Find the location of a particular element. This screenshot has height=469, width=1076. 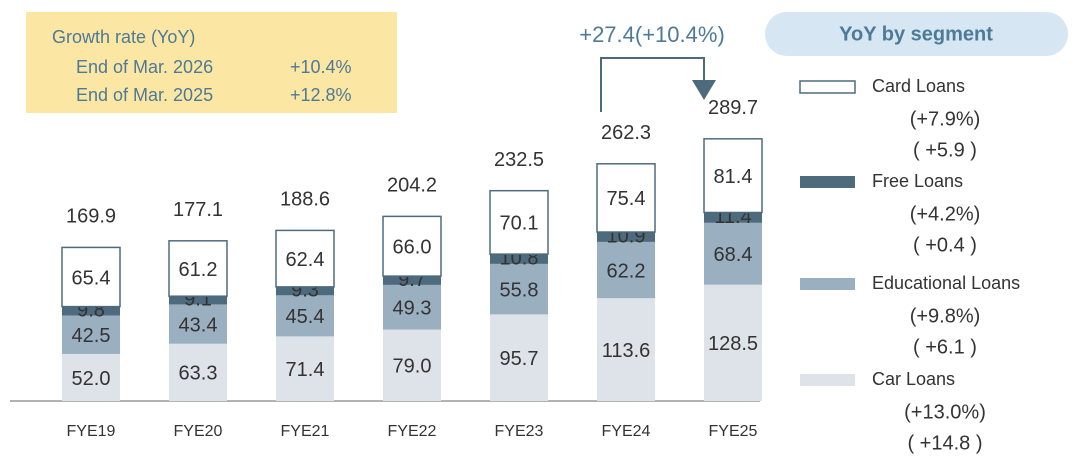

x-tick-label: FYE24 is located at coordinates (626, 431).